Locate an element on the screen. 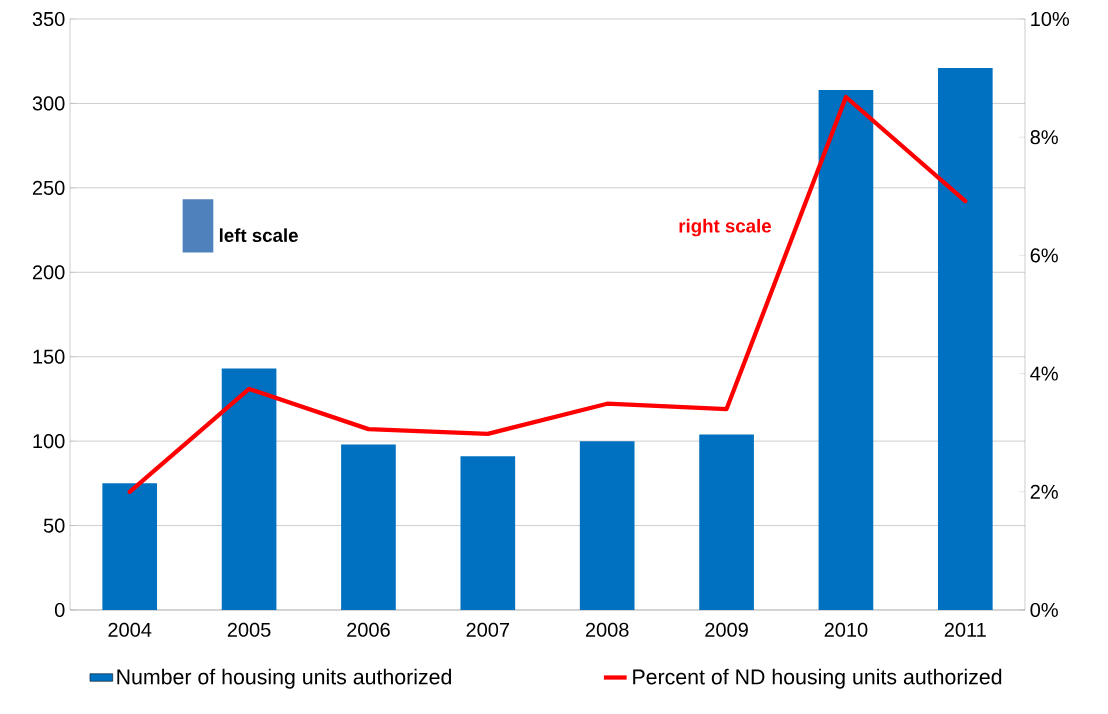  y2-tick-label: 8% is located at coordinates (1044, 137).